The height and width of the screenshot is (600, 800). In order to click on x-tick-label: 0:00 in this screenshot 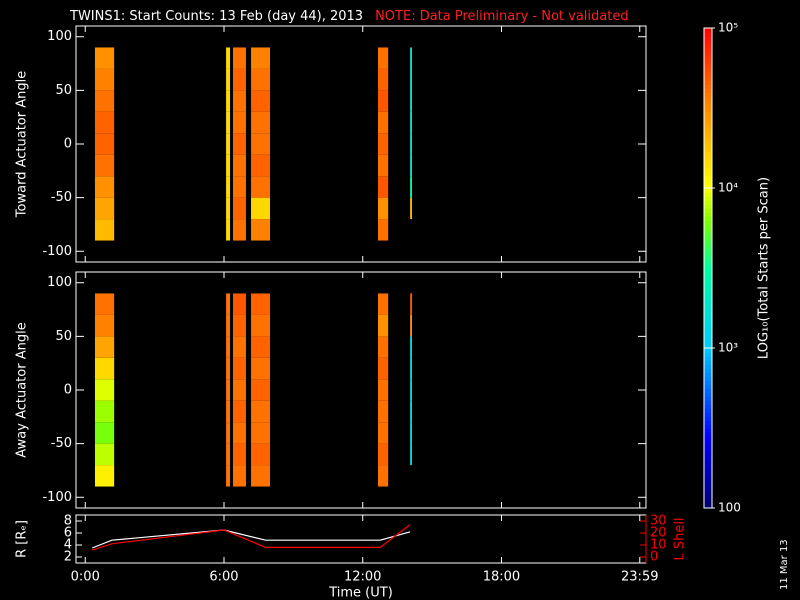, I will do `click(85, 577)`.